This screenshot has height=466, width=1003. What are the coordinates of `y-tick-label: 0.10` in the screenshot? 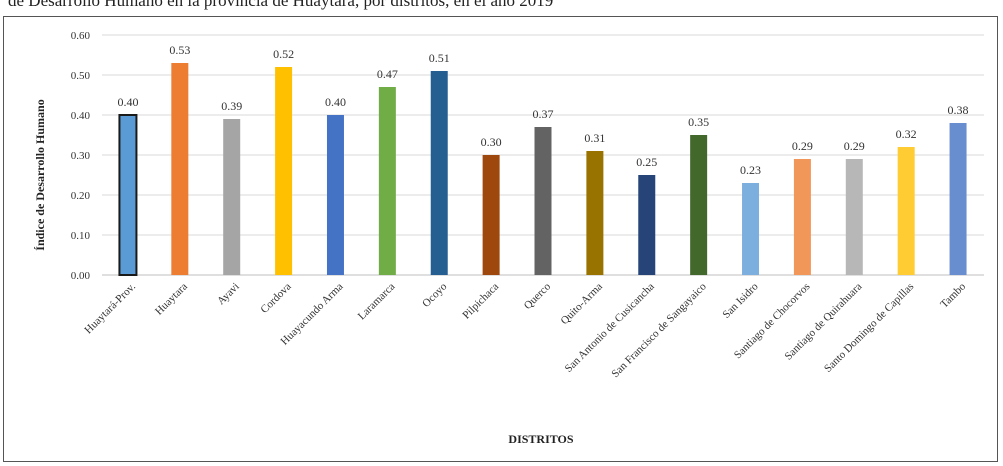 It's located at (81, 236).